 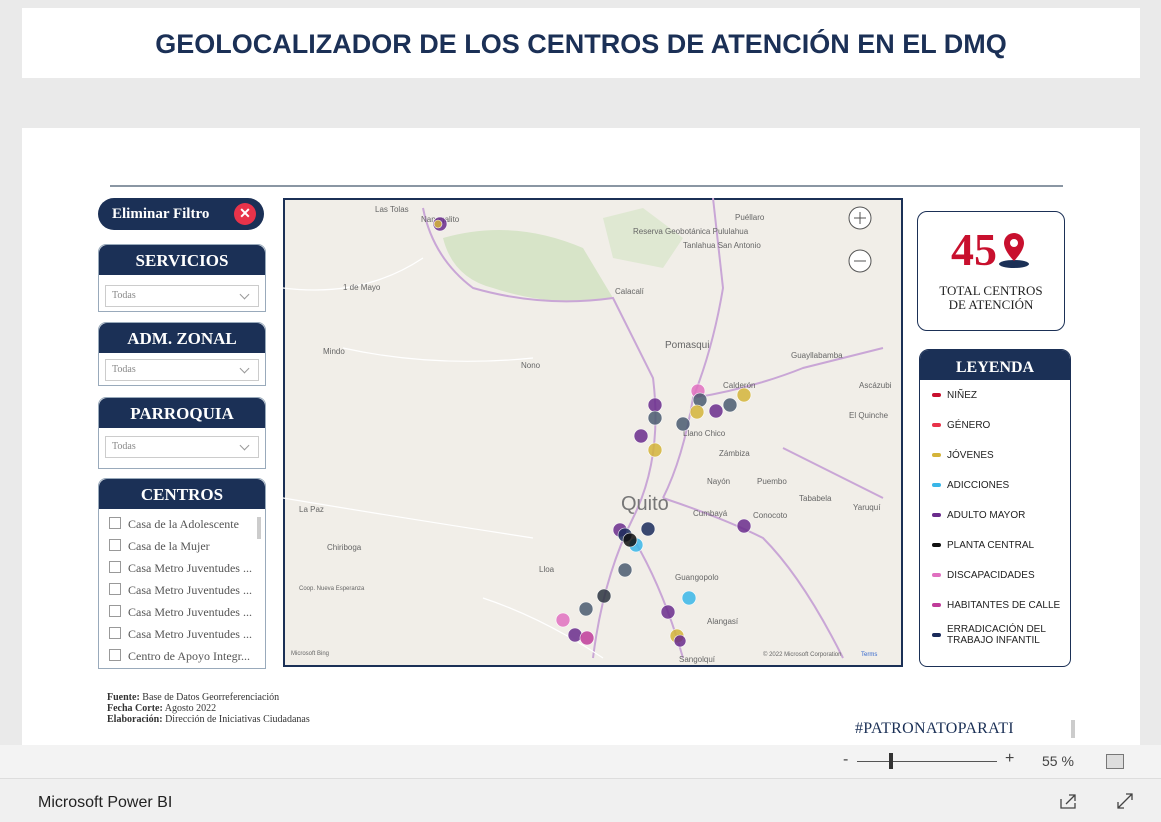 I want to click on legend-title: LEYENDA, so click(x=995, y=365).